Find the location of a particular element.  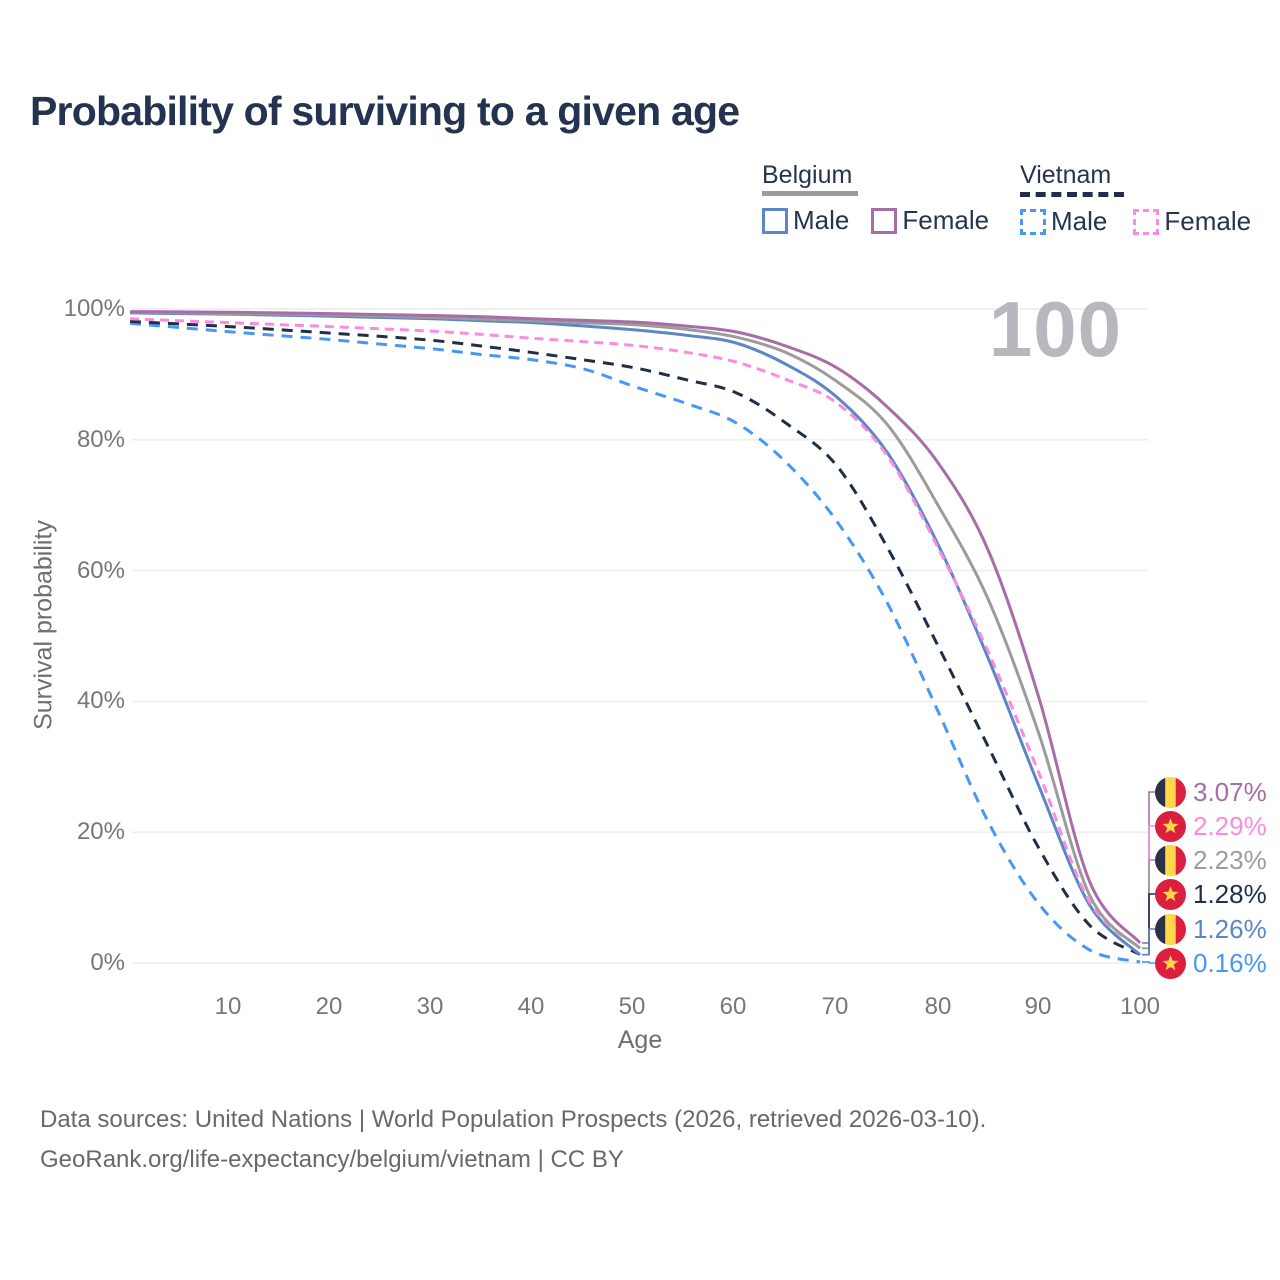

x-tick-60: 60 is located at coordinates (733, 1006).